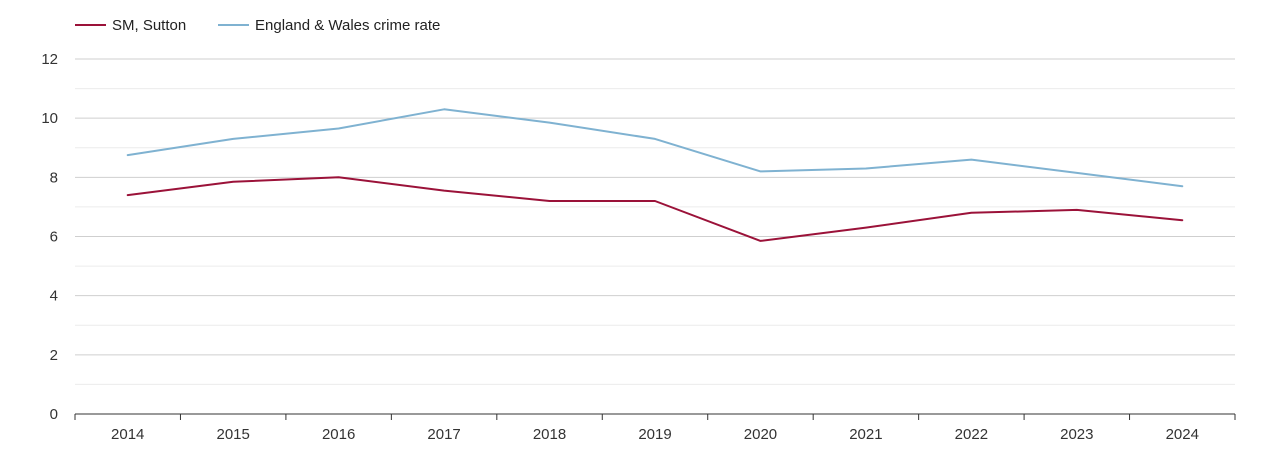 The image size is (1270, 450). I want to click on x-tick-label: 2018, so click(549, 434).